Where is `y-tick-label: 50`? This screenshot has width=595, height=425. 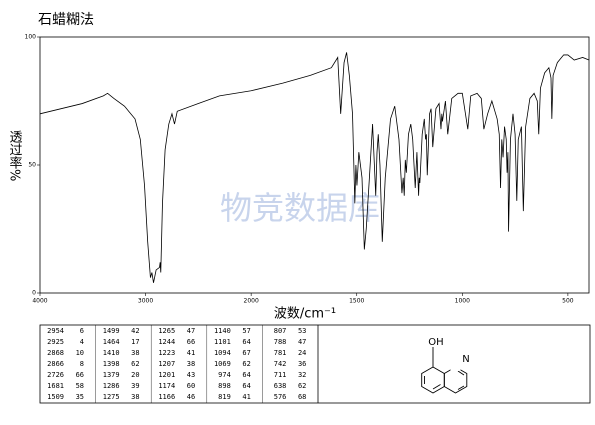
y-tick-label: 50 is located at coordinates (32, 165).